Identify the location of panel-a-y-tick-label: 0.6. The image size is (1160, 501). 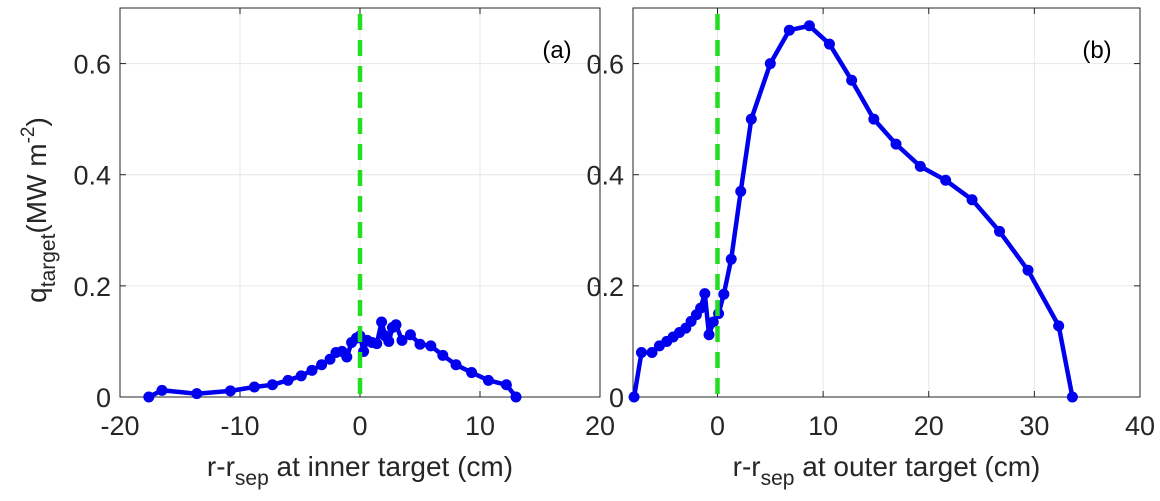
(92, 65).